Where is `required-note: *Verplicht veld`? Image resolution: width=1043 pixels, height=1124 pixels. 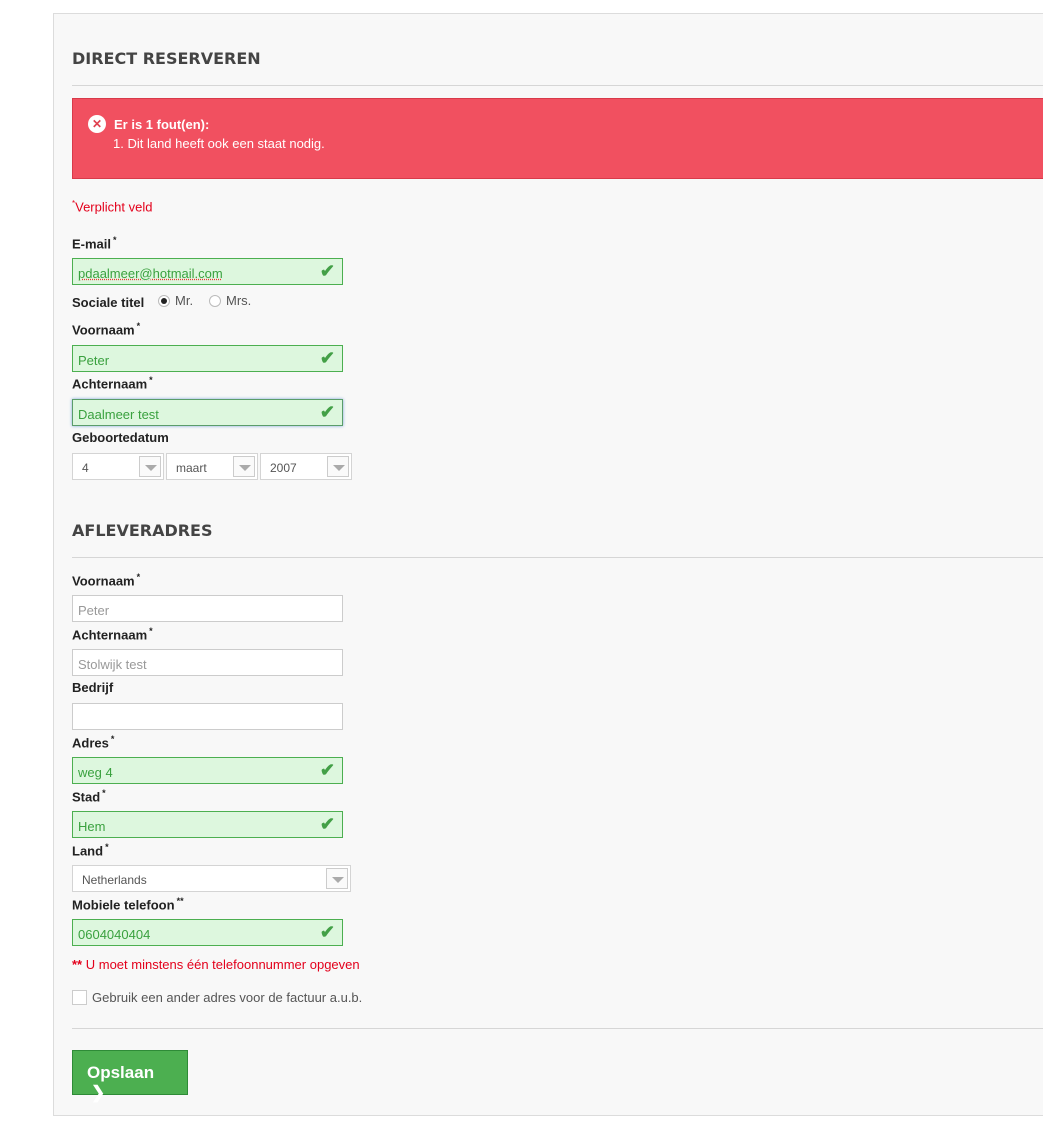 required-note: *Verplicht veld is located at coordinates (112, 207).